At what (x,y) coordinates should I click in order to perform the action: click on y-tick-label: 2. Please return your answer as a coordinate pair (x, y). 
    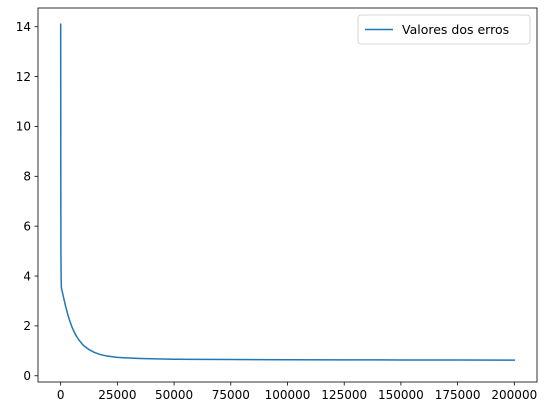
    Looking at the image, I should click on (27, 326).